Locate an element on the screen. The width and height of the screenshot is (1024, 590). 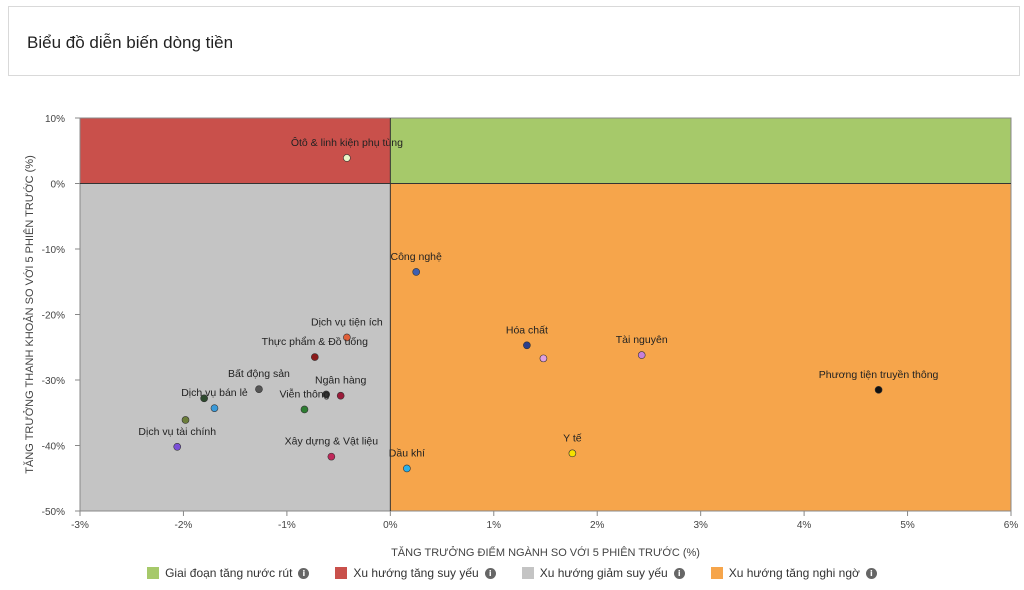
point-label: Ngân hàng is located at coordinates (341, 381).